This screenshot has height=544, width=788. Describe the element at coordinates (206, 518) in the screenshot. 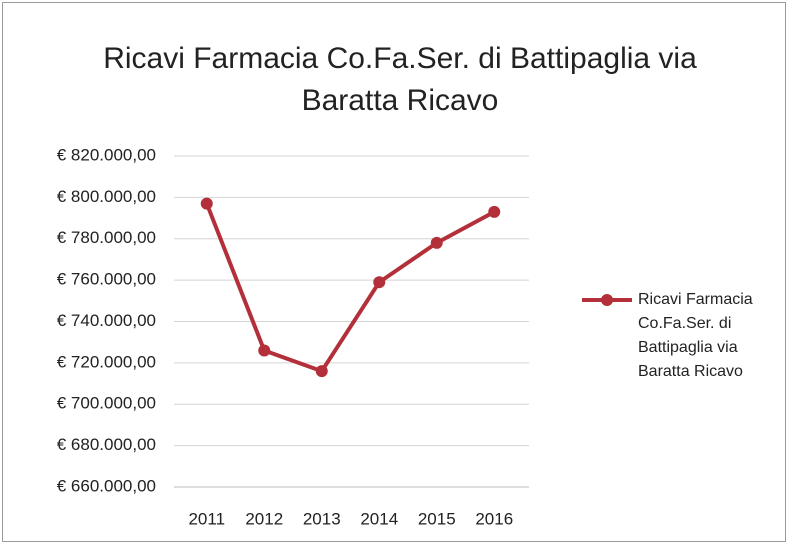

I see `x-tick-label: 2011` at that location.